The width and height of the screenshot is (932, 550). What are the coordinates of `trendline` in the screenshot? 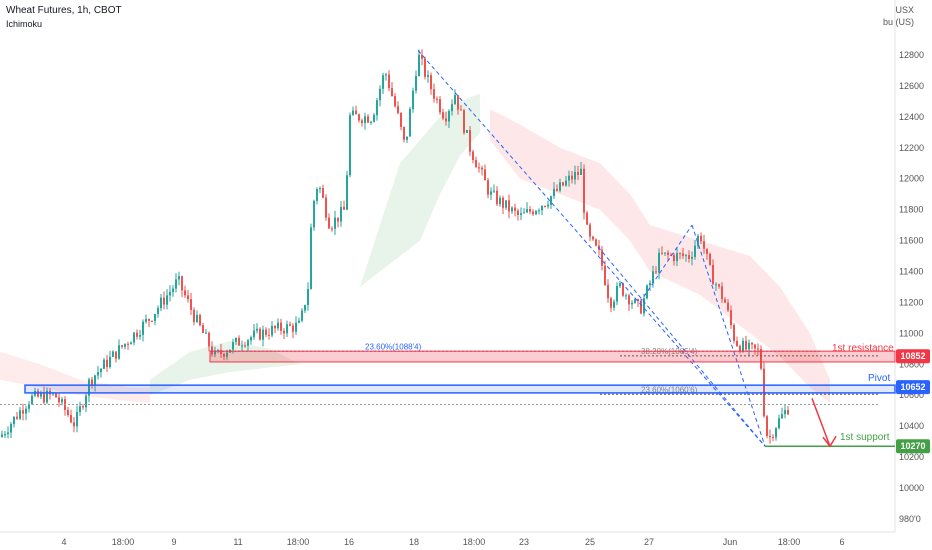 It's located at (681, 346).